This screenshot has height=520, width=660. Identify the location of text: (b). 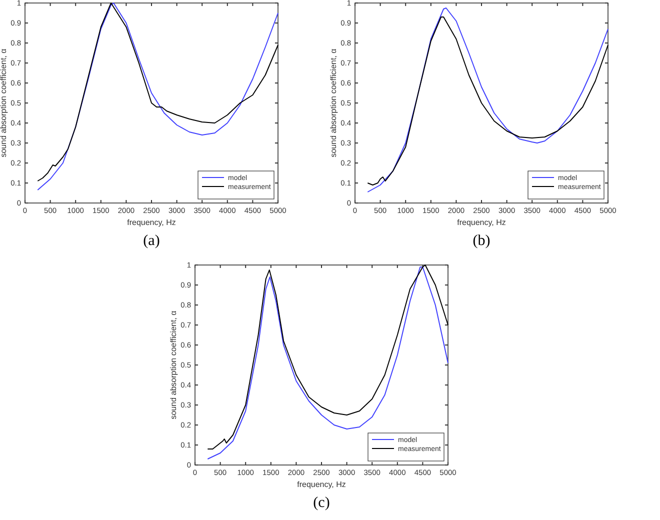
(481, 241).